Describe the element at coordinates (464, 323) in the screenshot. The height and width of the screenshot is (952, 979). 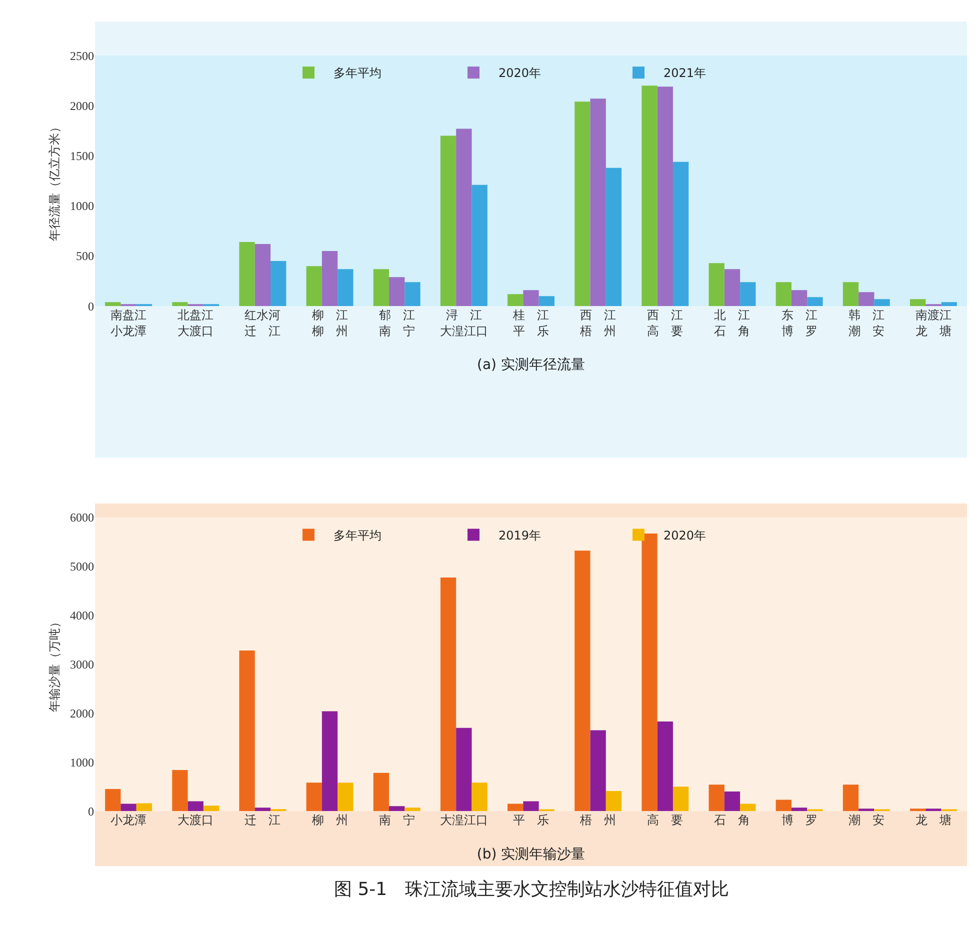
I see `x-tick-label: 浔 江大湟江口` at that location.